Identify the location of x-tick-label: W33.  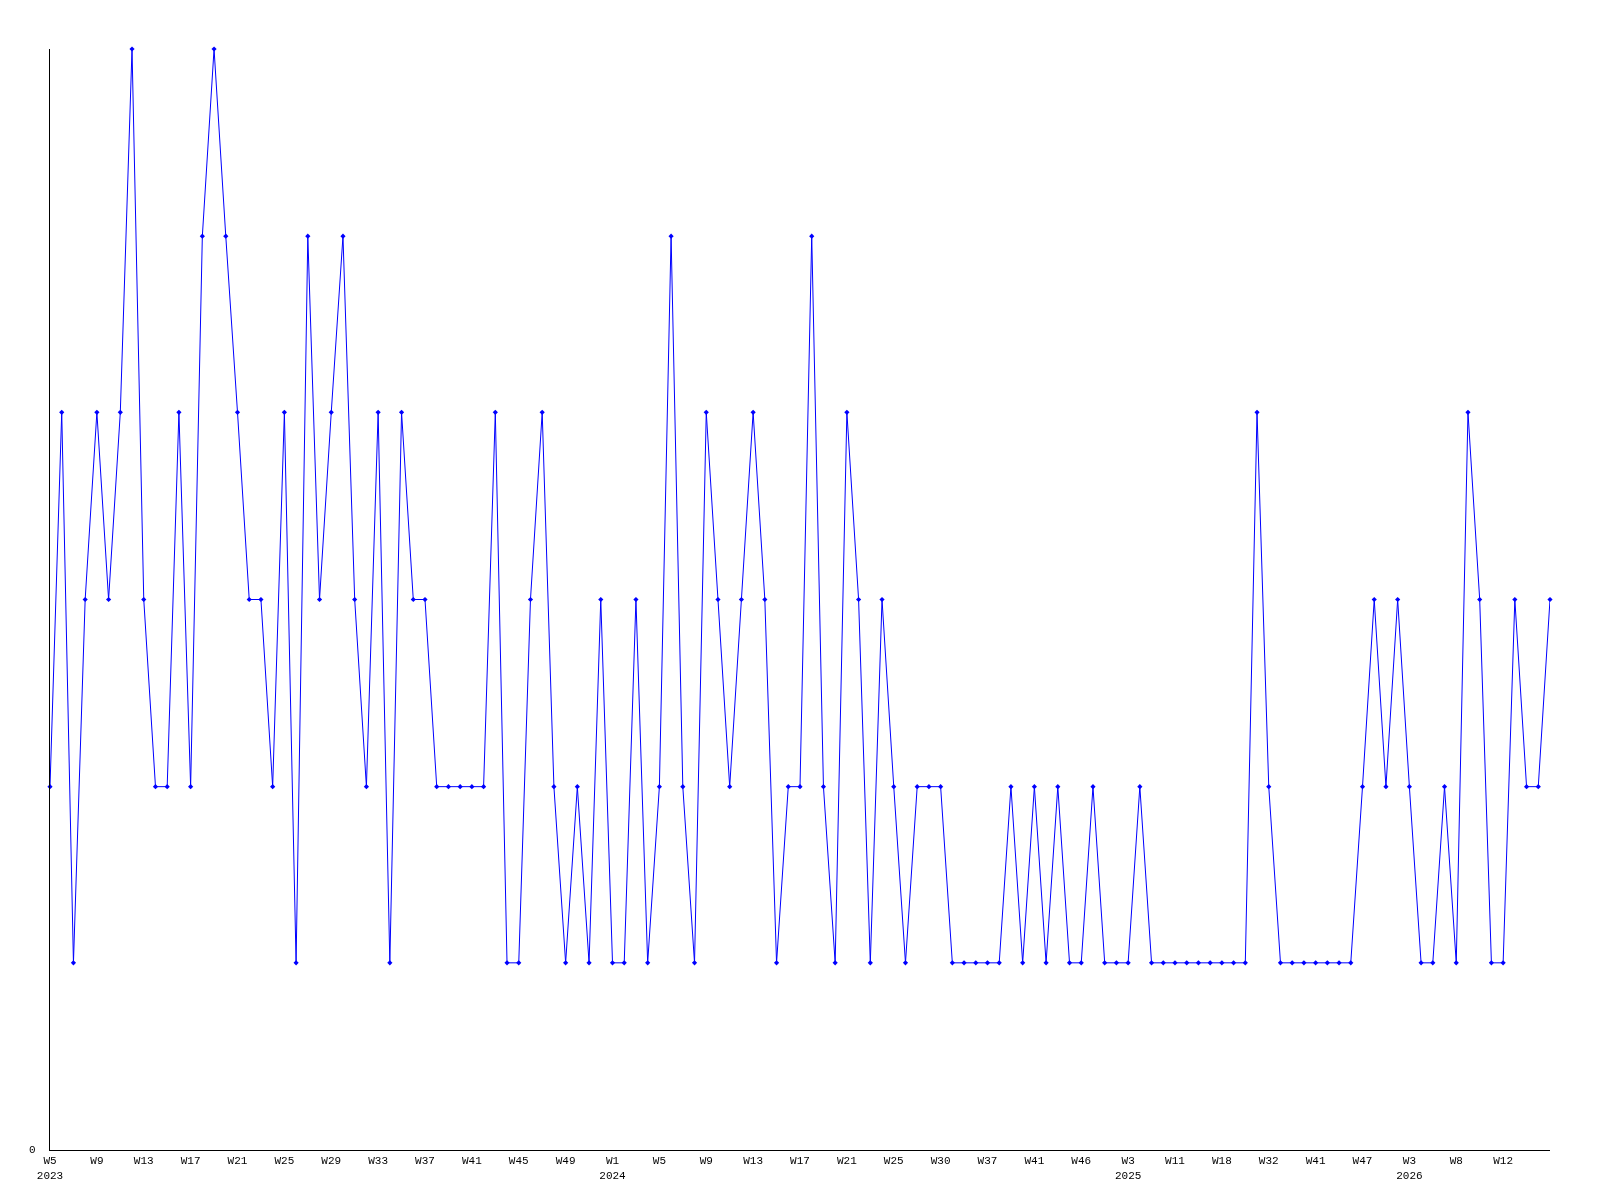
(378, 1161).